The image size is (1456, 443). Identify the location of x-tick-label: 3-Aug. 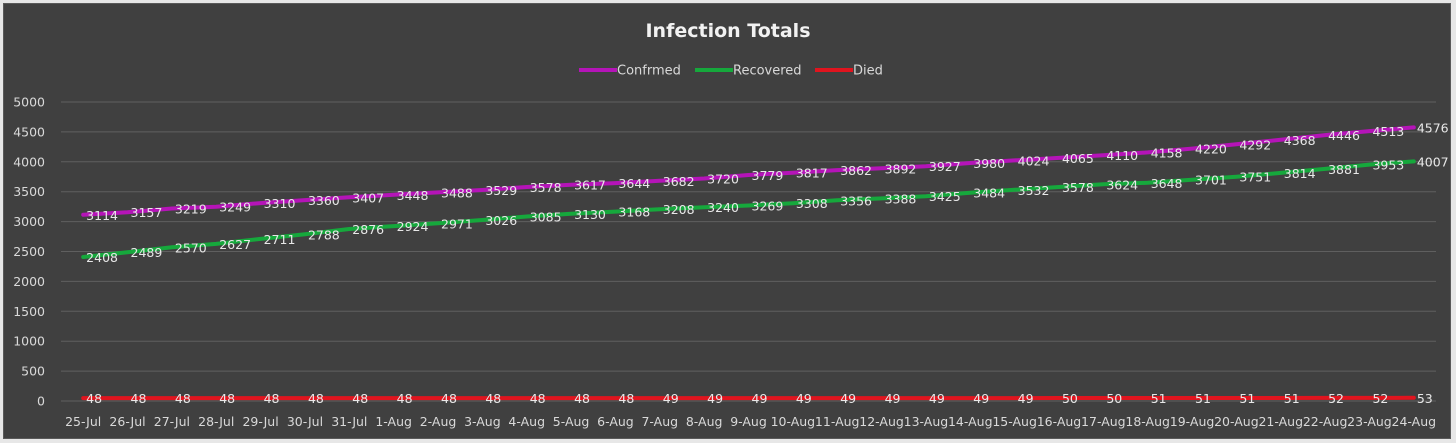
(482, 421).